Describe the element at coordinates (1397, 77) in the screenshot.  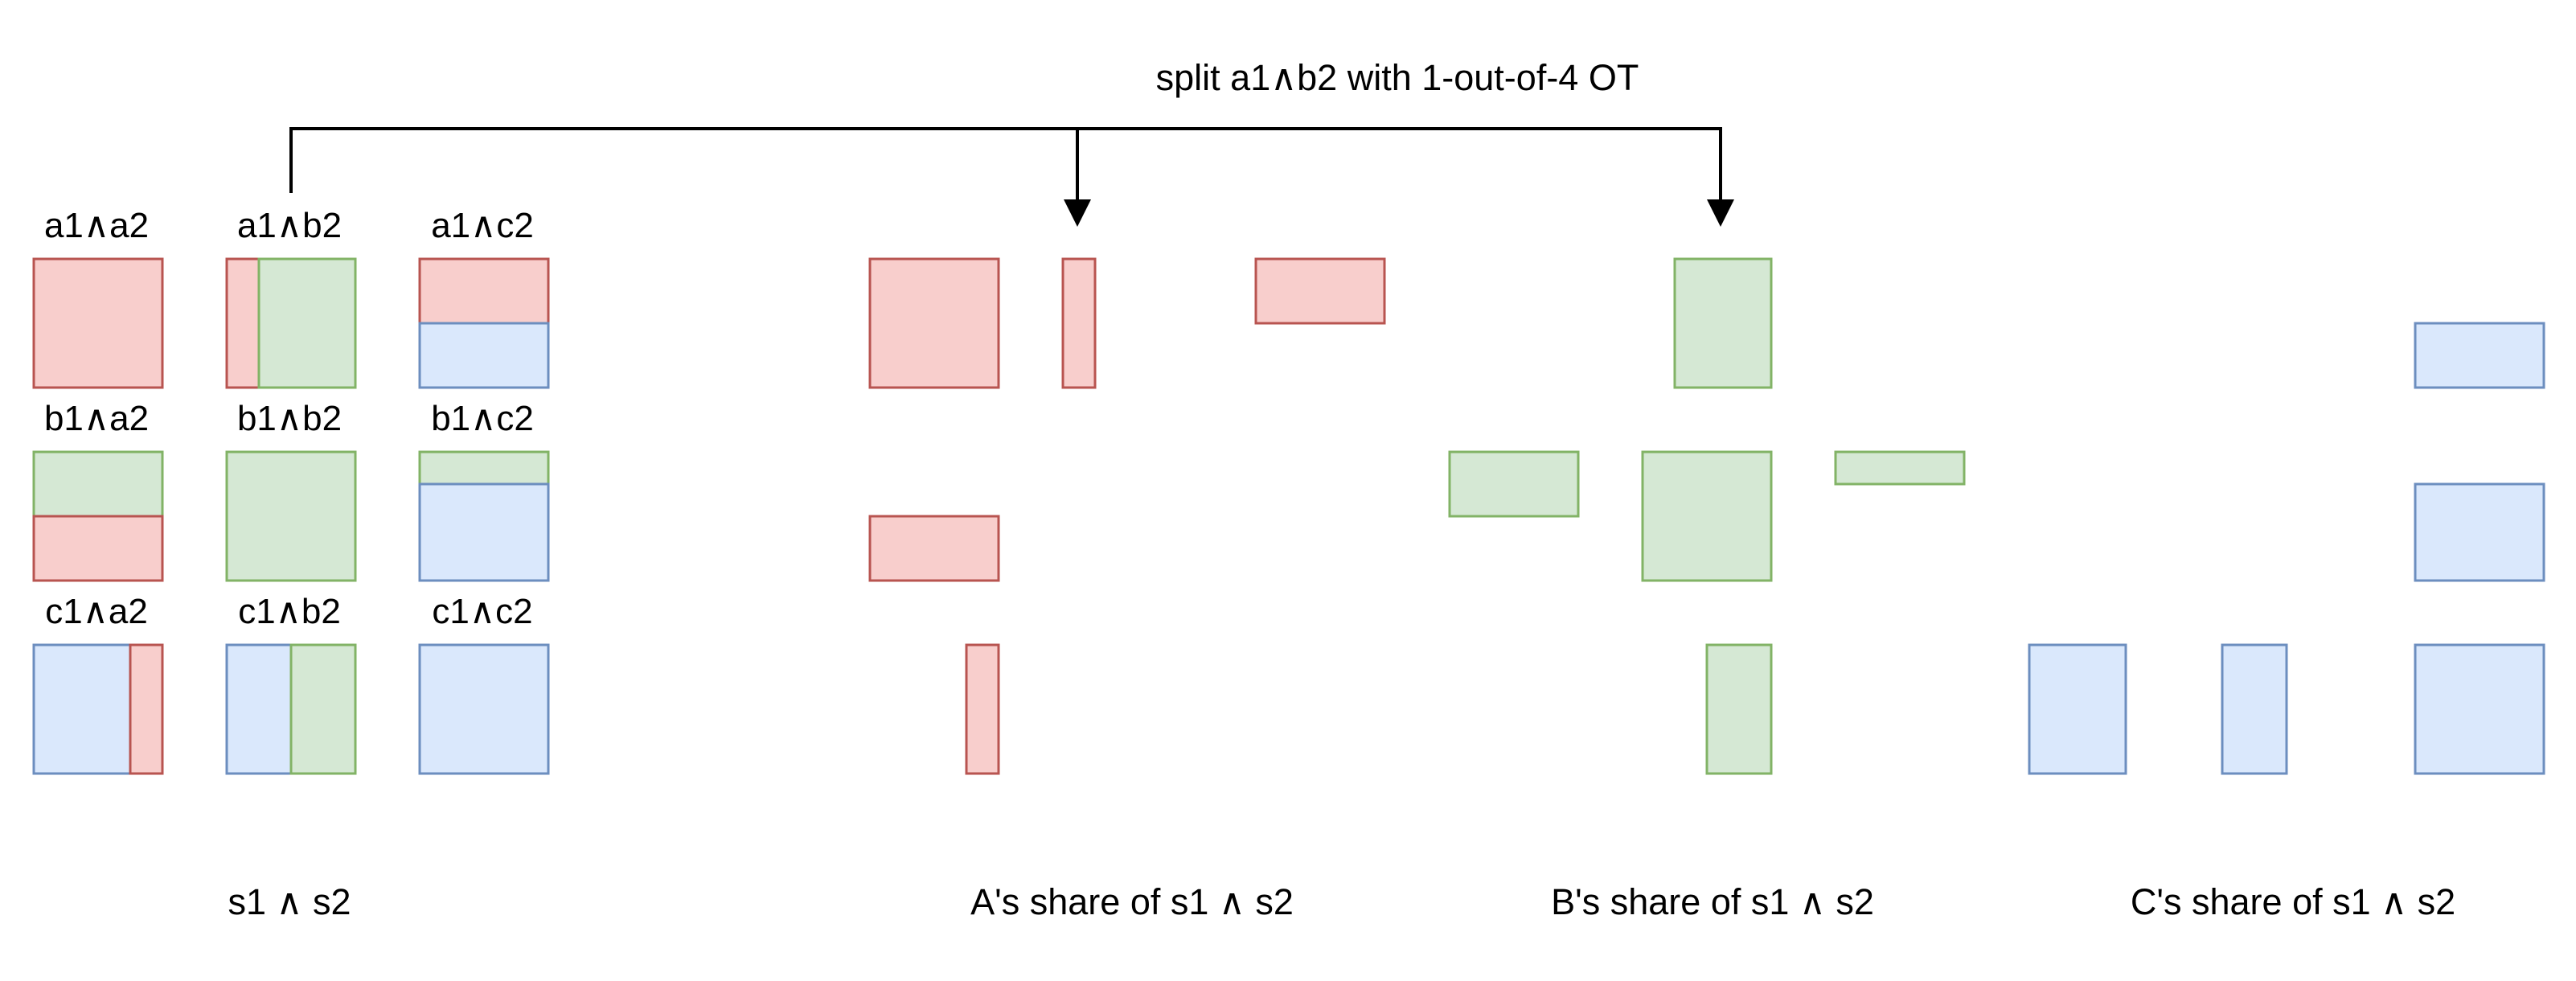
I see `ot-split-label: split a1∧b2 with 1-out-of-4 OT` at that location.